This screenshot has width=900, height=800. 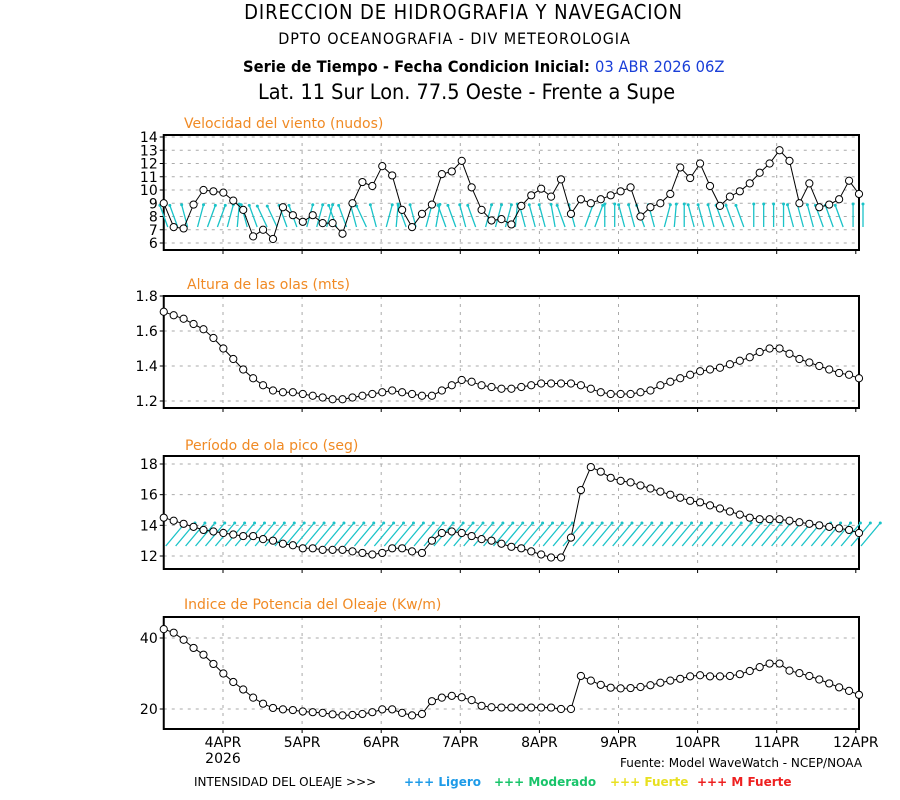 What do you see at coordinates (271, 446) in the screenshot?
I see `panel-title: Período de ola pico (seg)` at bounding box center [271, 446].